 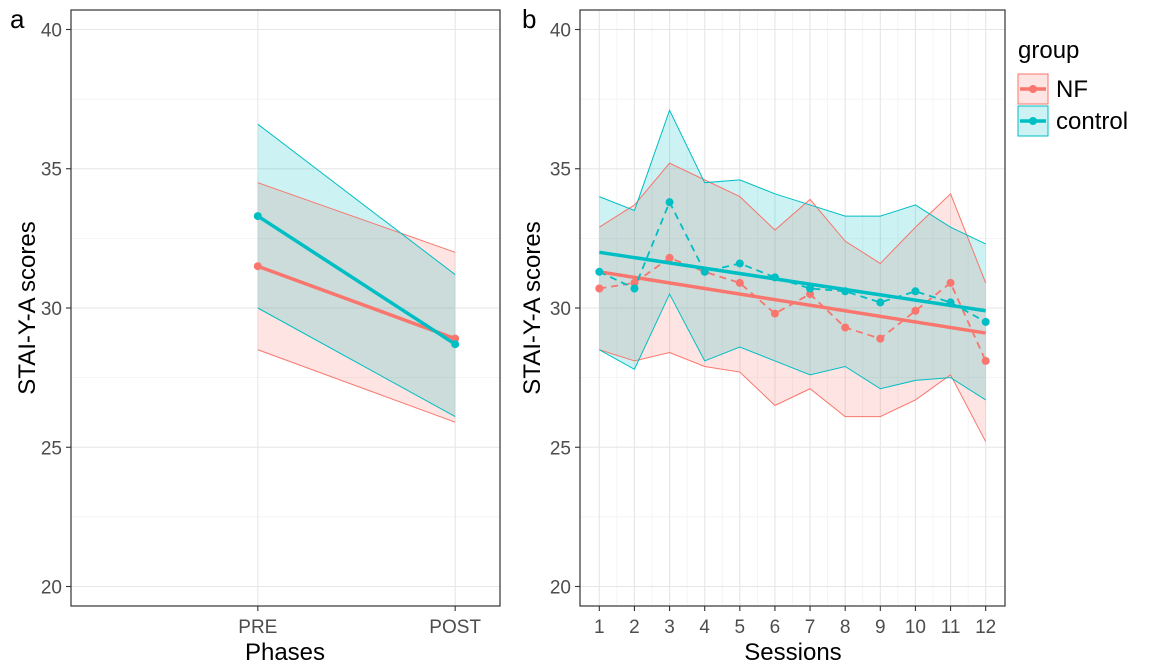 I want to click on x-tick-label: 1, so click(x=599, y=627).